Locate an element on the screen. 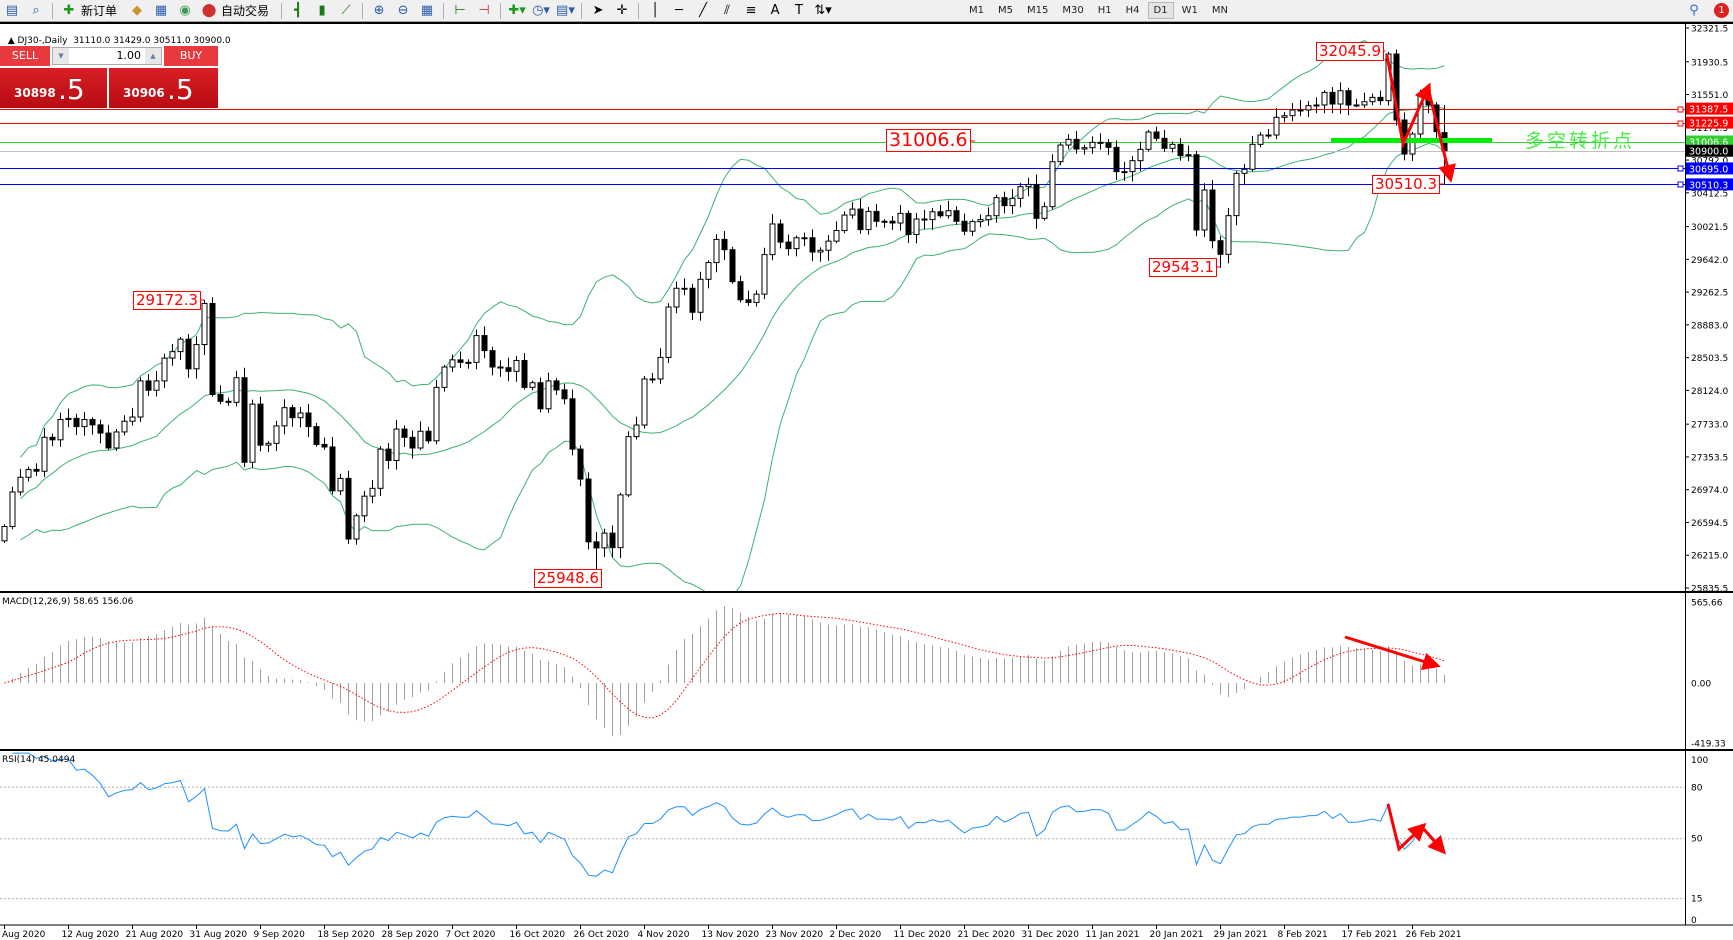  text-icon: A is located at coordinates (775, 10).